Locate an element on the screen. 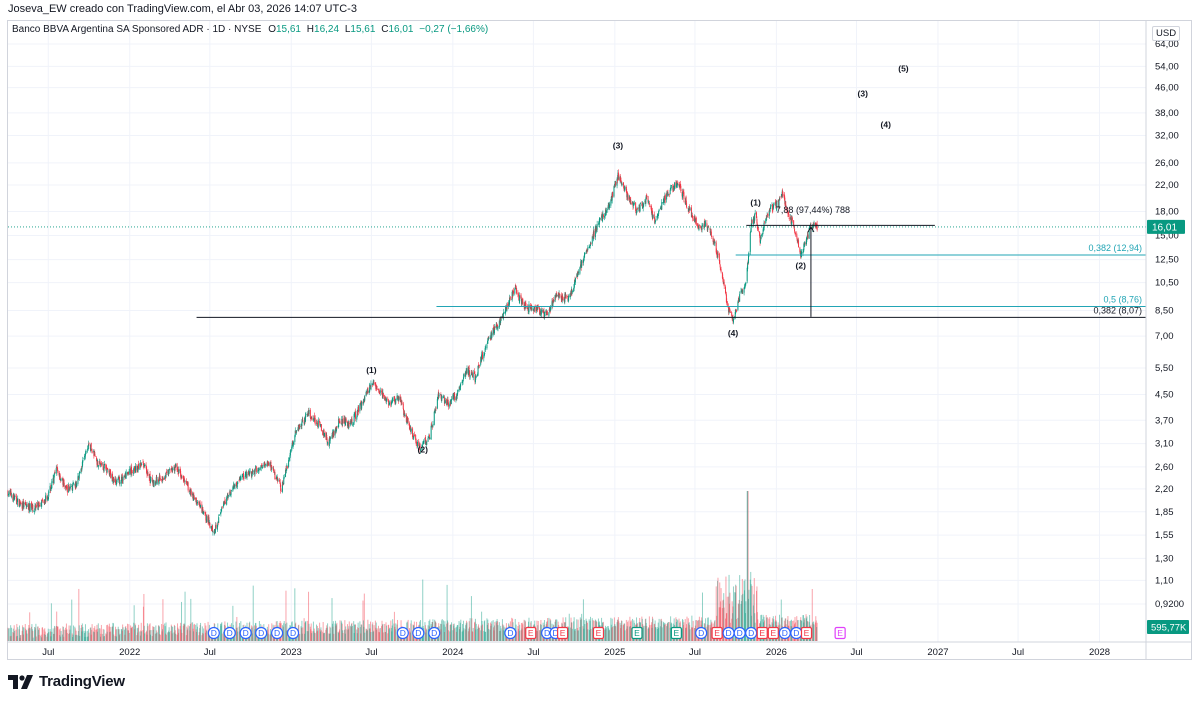  earnings-marker is located at coordinates (598, 633).